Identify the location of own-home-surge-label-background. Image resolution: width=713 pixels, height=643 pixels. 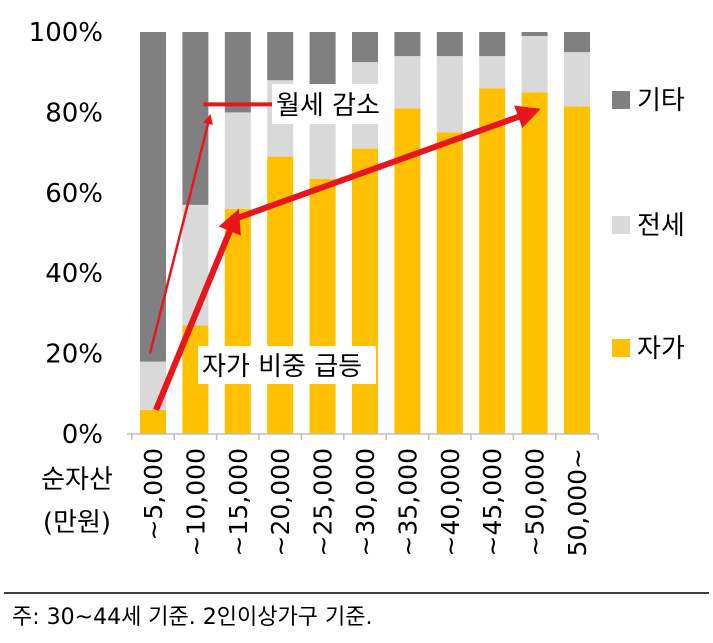
(287, 365).